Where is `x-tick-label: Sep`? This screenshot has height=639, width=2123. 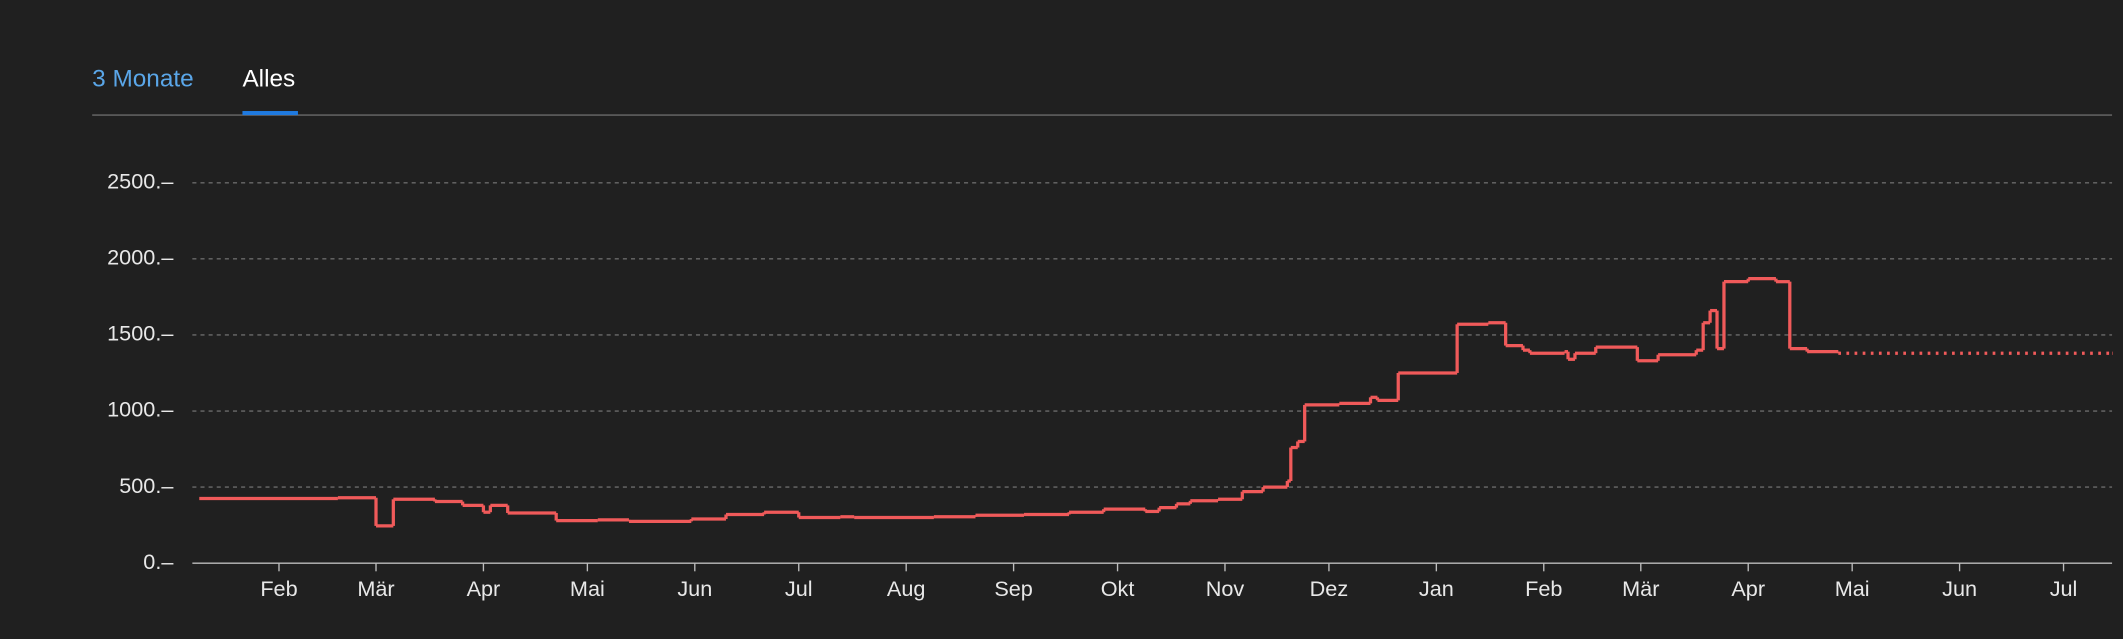
x-tick-label: Sep is located at coordinates (1013, 588).